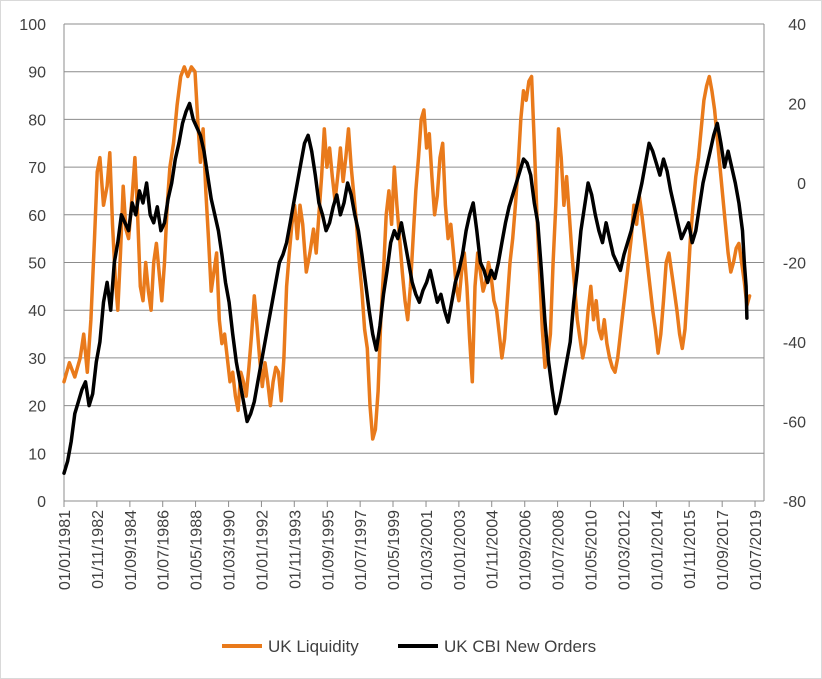  Describe the element at coordinates (801, 184) in the screenshot. I see `y-right-tick-label: 0` at that location.